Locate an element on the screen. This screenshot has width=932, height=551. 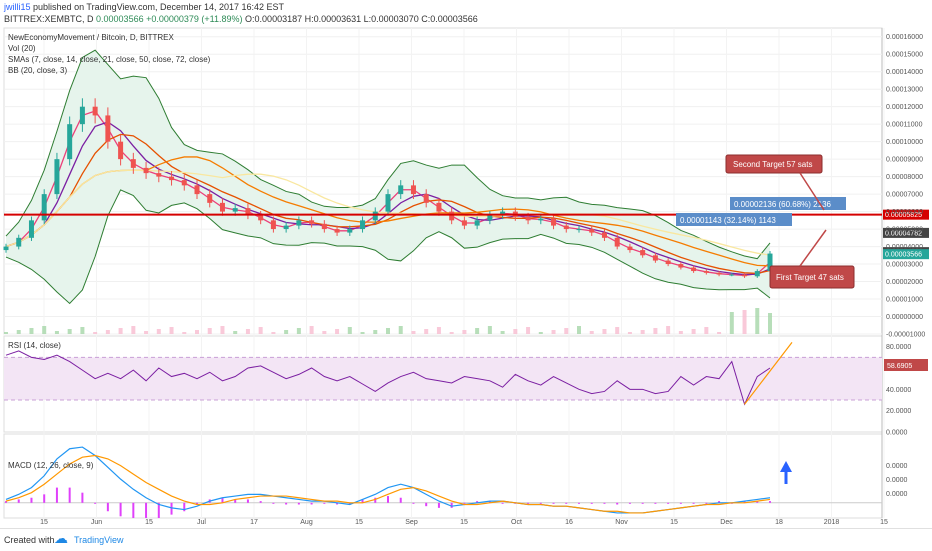
legend-bb: BB (20, close, 3) is located at coordinates (37, 70).